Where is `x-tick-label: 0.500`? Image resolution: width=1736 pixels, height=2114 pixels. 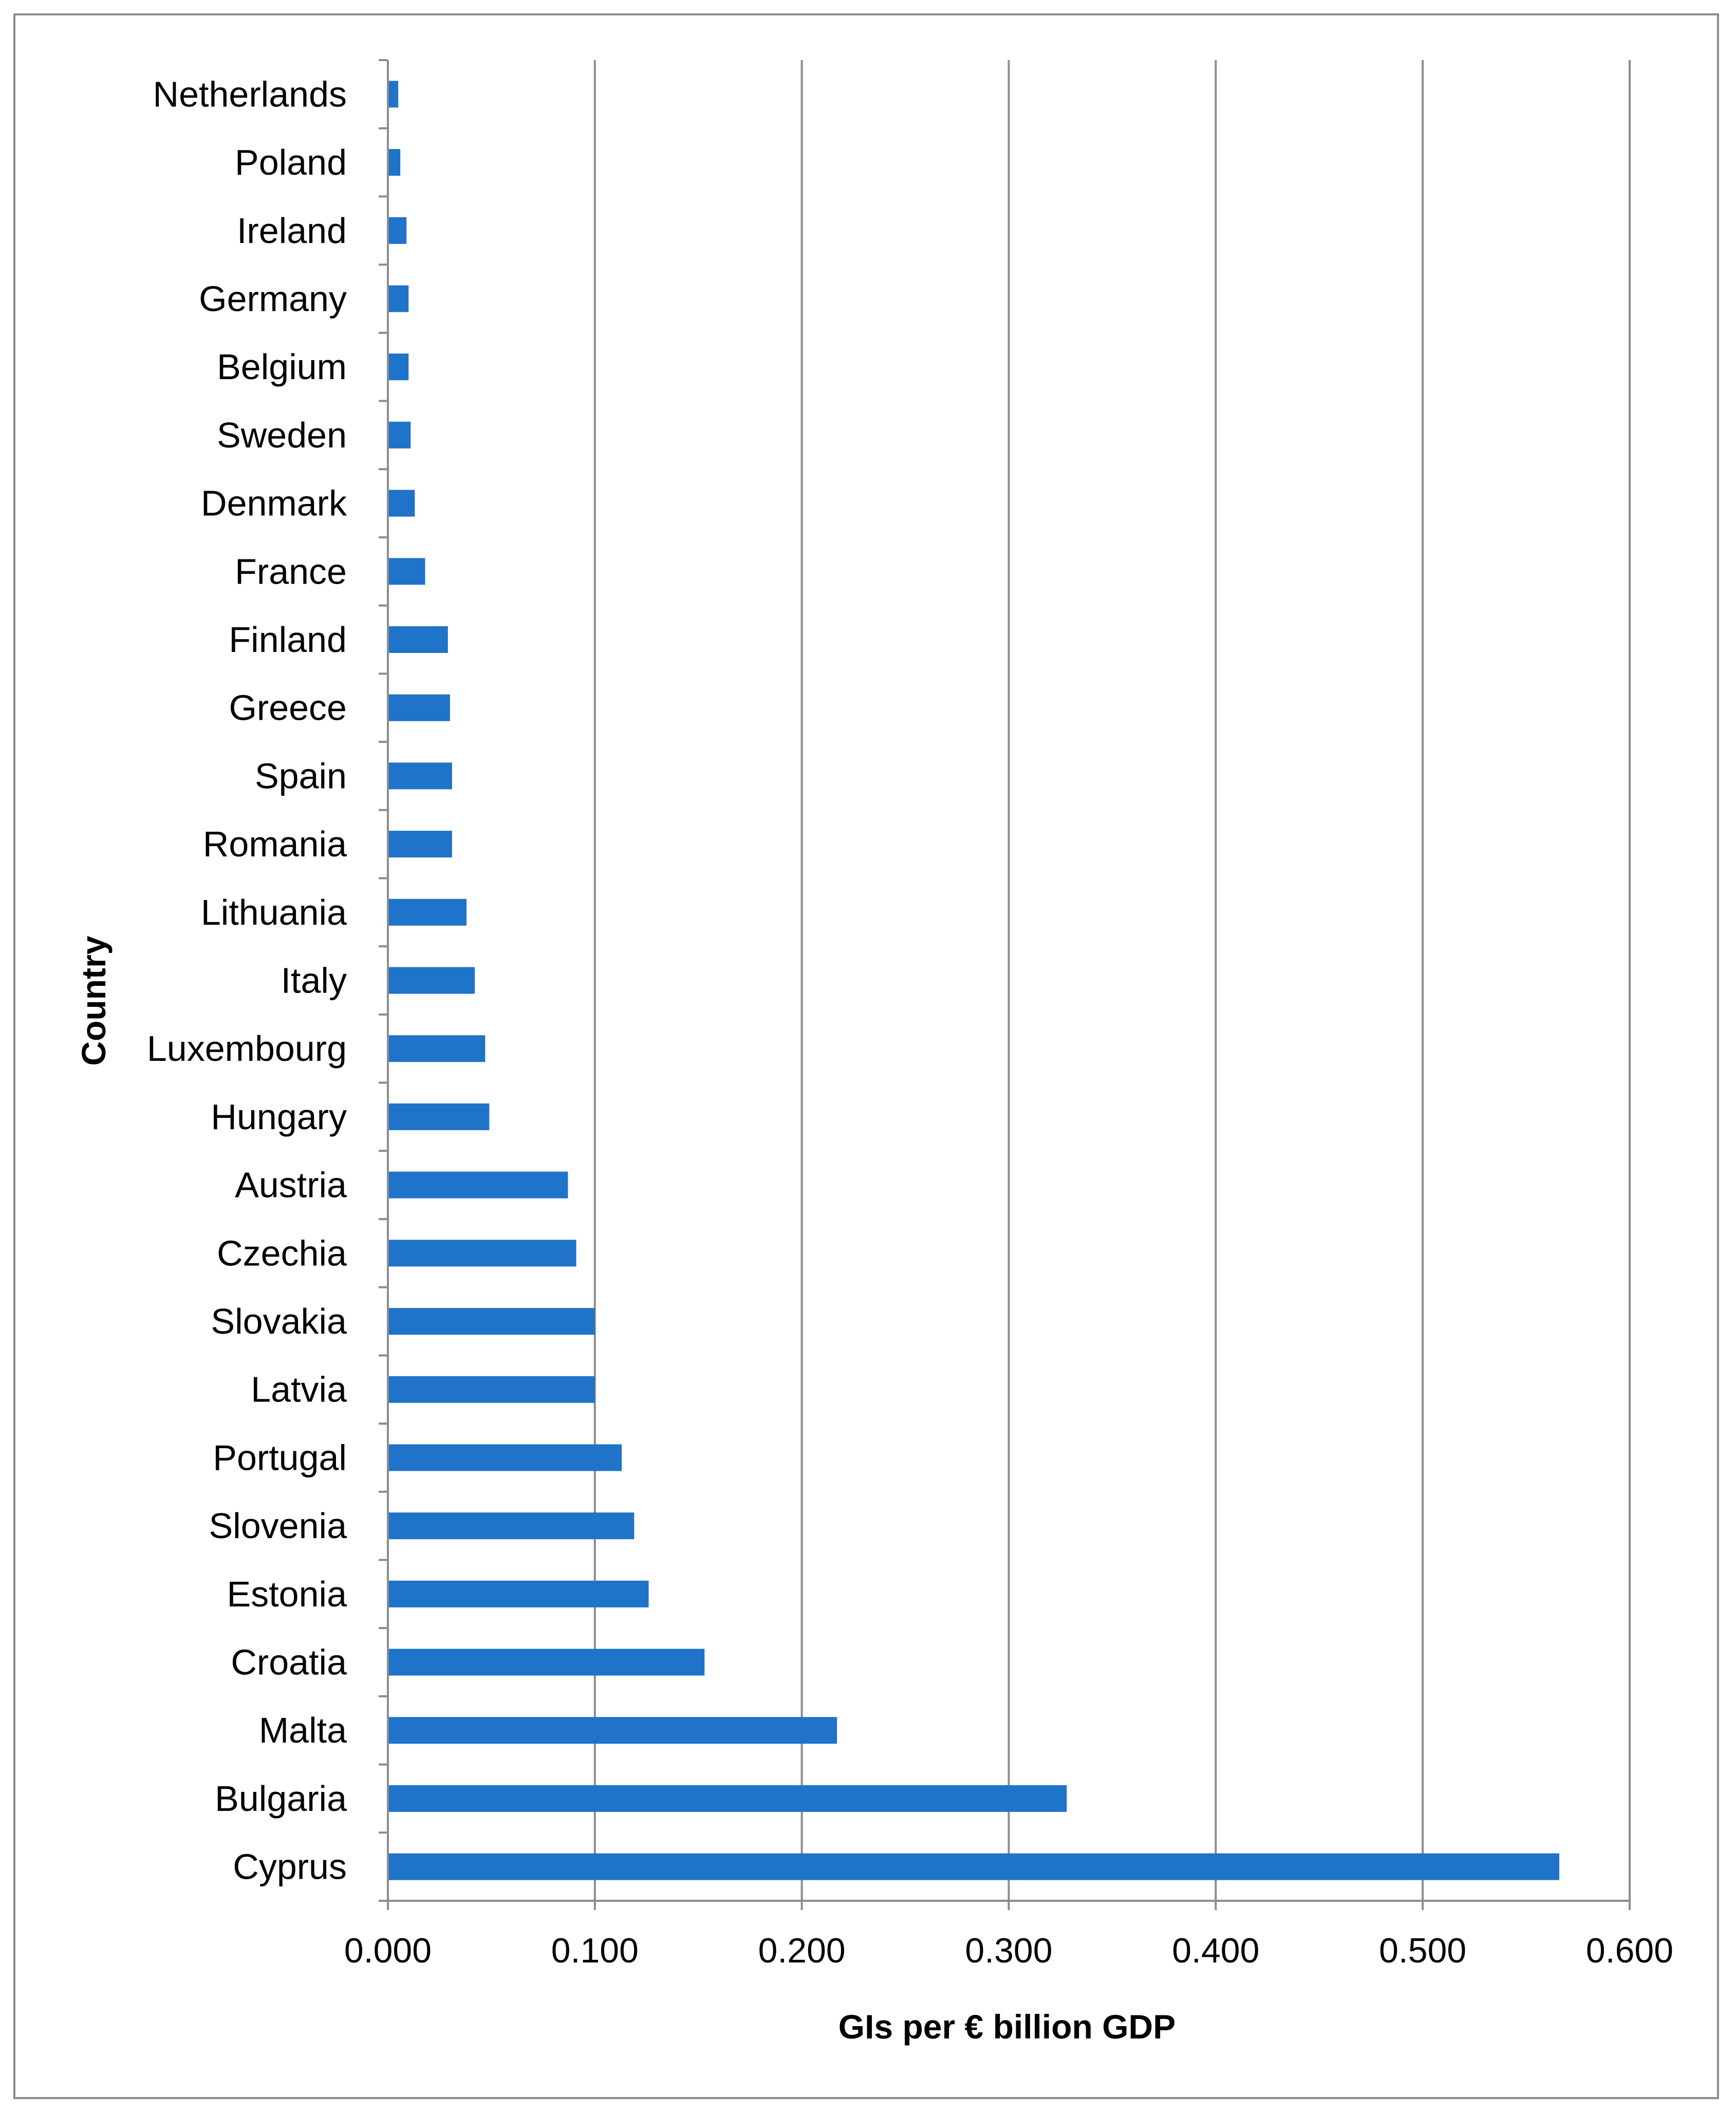 x-tick-label: 0.500 is located at coordinates (1422, 1951).